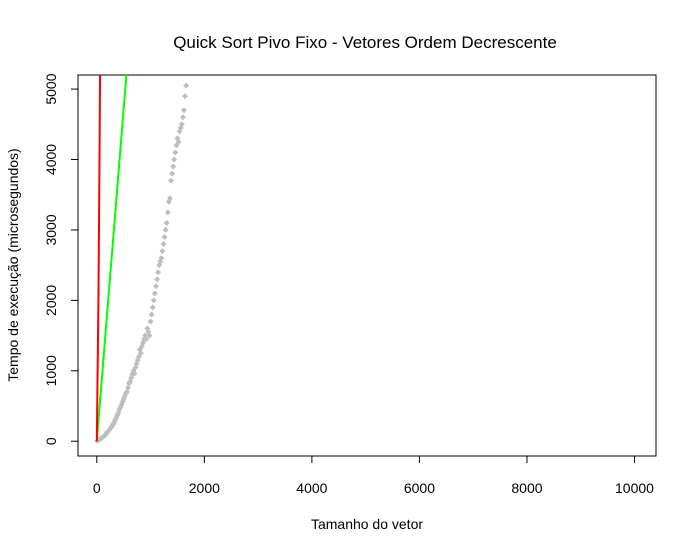 This screenshot has width=697, height=555. What do you see at coordinates (51, 229) in the screenshot?
I see `y-tick-label: 3000` at bounding box center [51, 229].